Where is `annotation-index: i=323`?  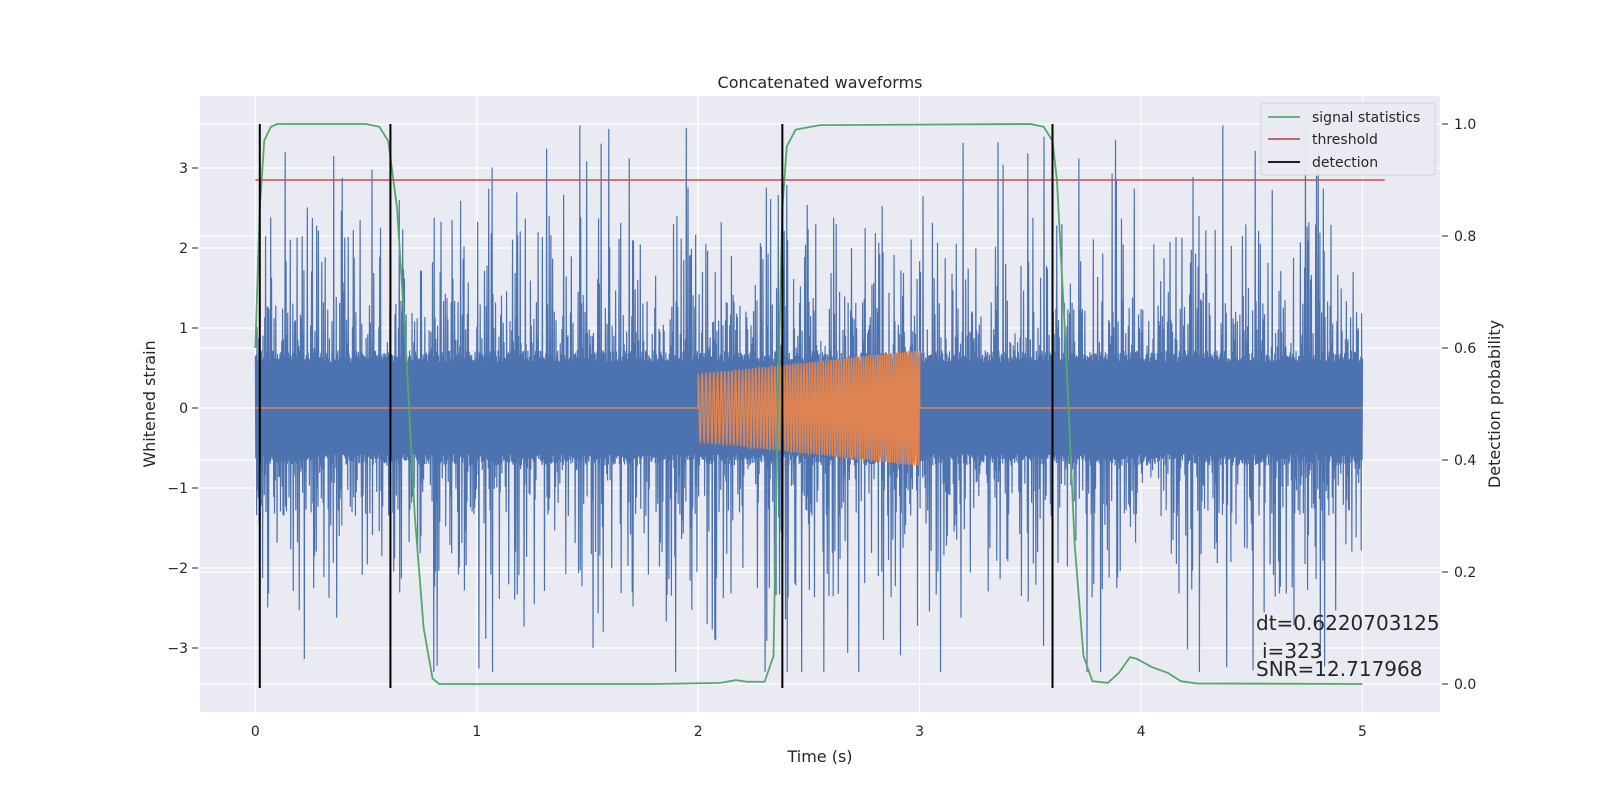
annotation-index: i=323 is located at coordinates (1292, 651).